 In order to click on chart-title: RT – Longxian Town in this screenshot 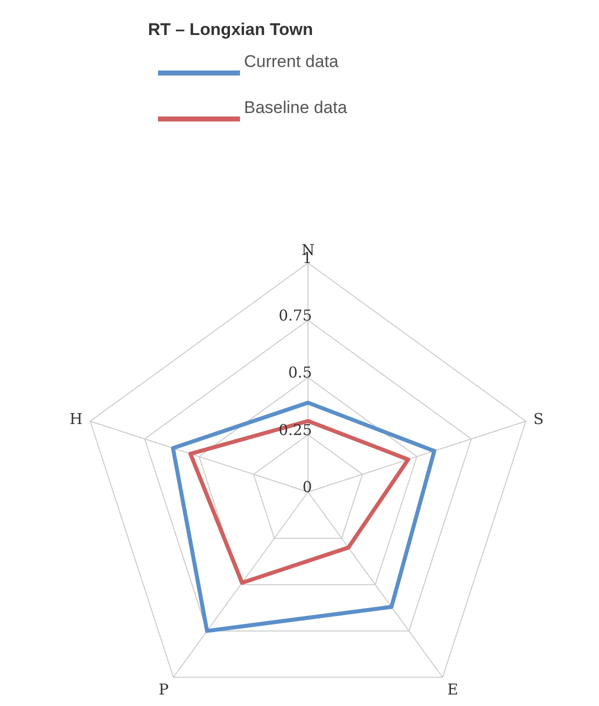, I will do `click(230, 30)`.